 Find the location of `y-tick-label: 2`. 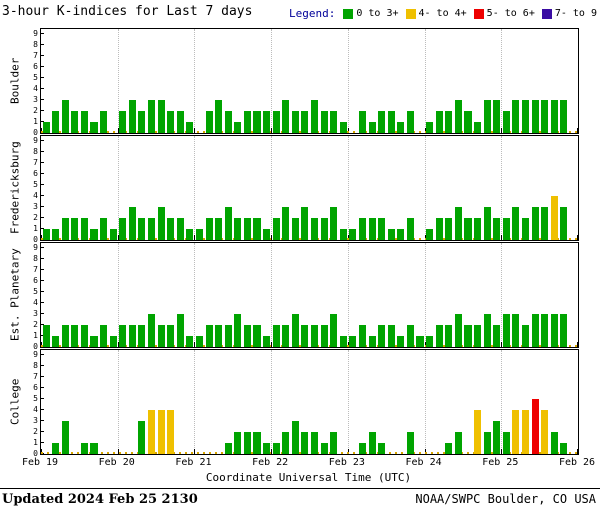

y-tick-label: 2 is located at coordinates (35, 111).